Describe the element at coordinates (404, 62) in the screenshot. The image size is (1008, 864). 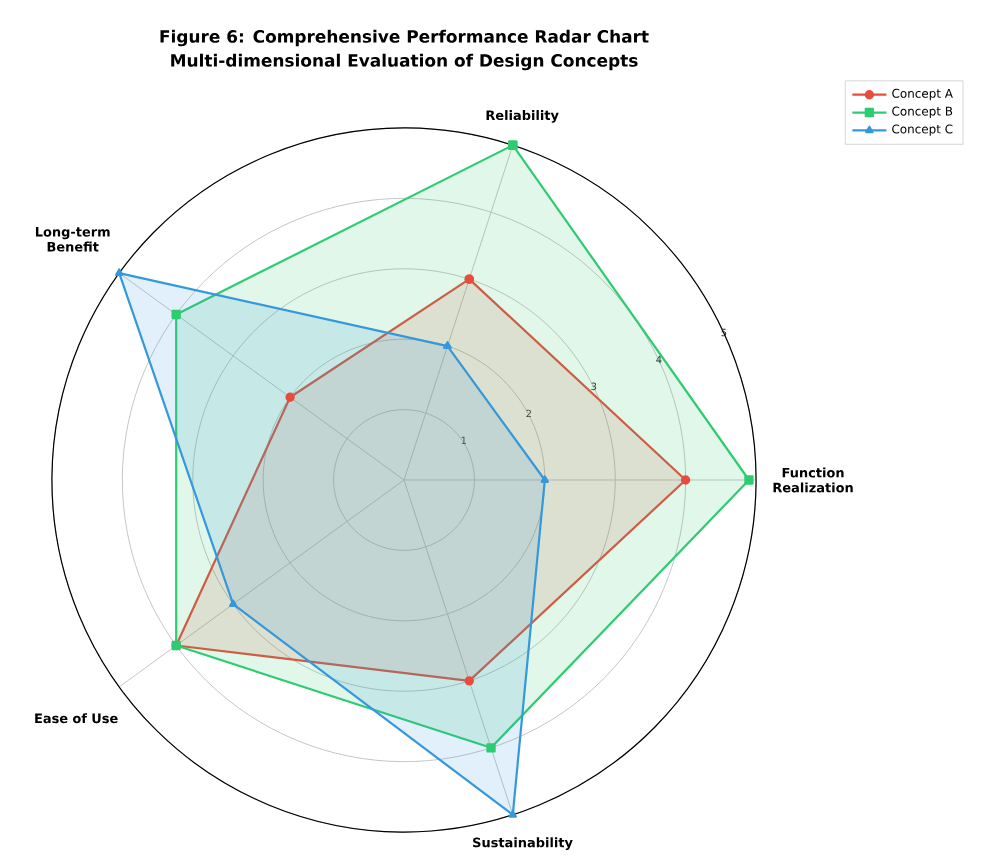
I see `chart-subtitle: Multi-dimensional Evaluation of Design Concepts` at that location.